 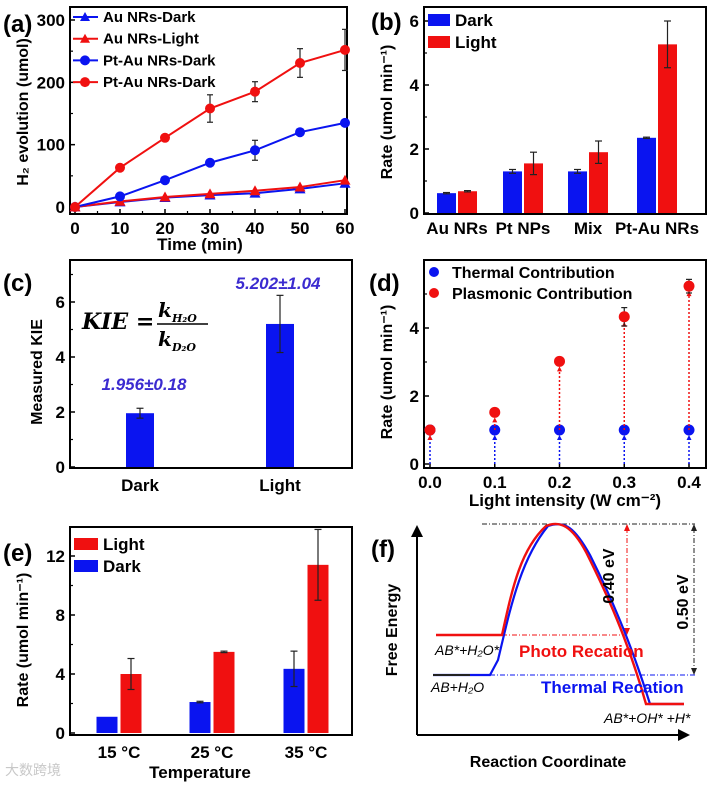 I want to click on panel-label: (e), so click(x=17, y=553).